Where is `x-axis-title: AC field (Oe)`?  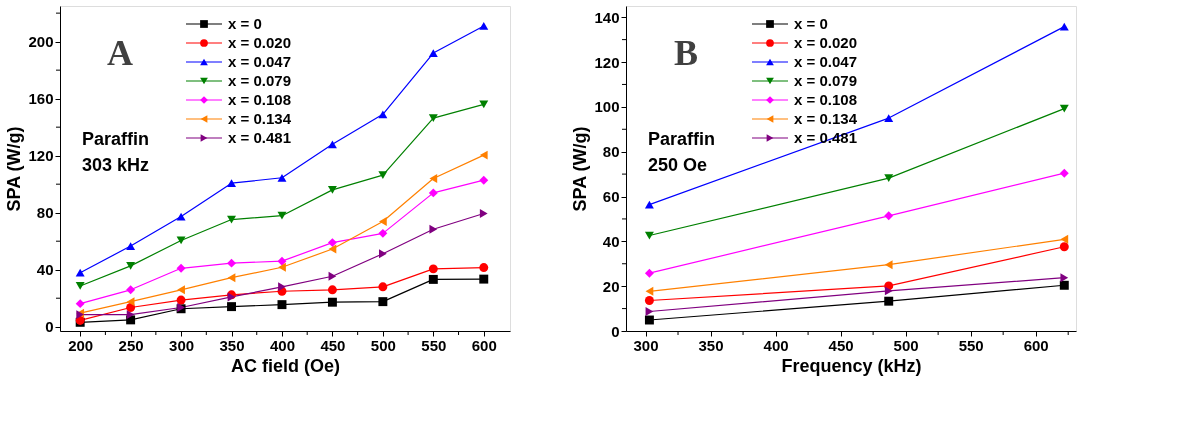 x-axis-title: AC field (Oe) is located at coordinates (285, 365).